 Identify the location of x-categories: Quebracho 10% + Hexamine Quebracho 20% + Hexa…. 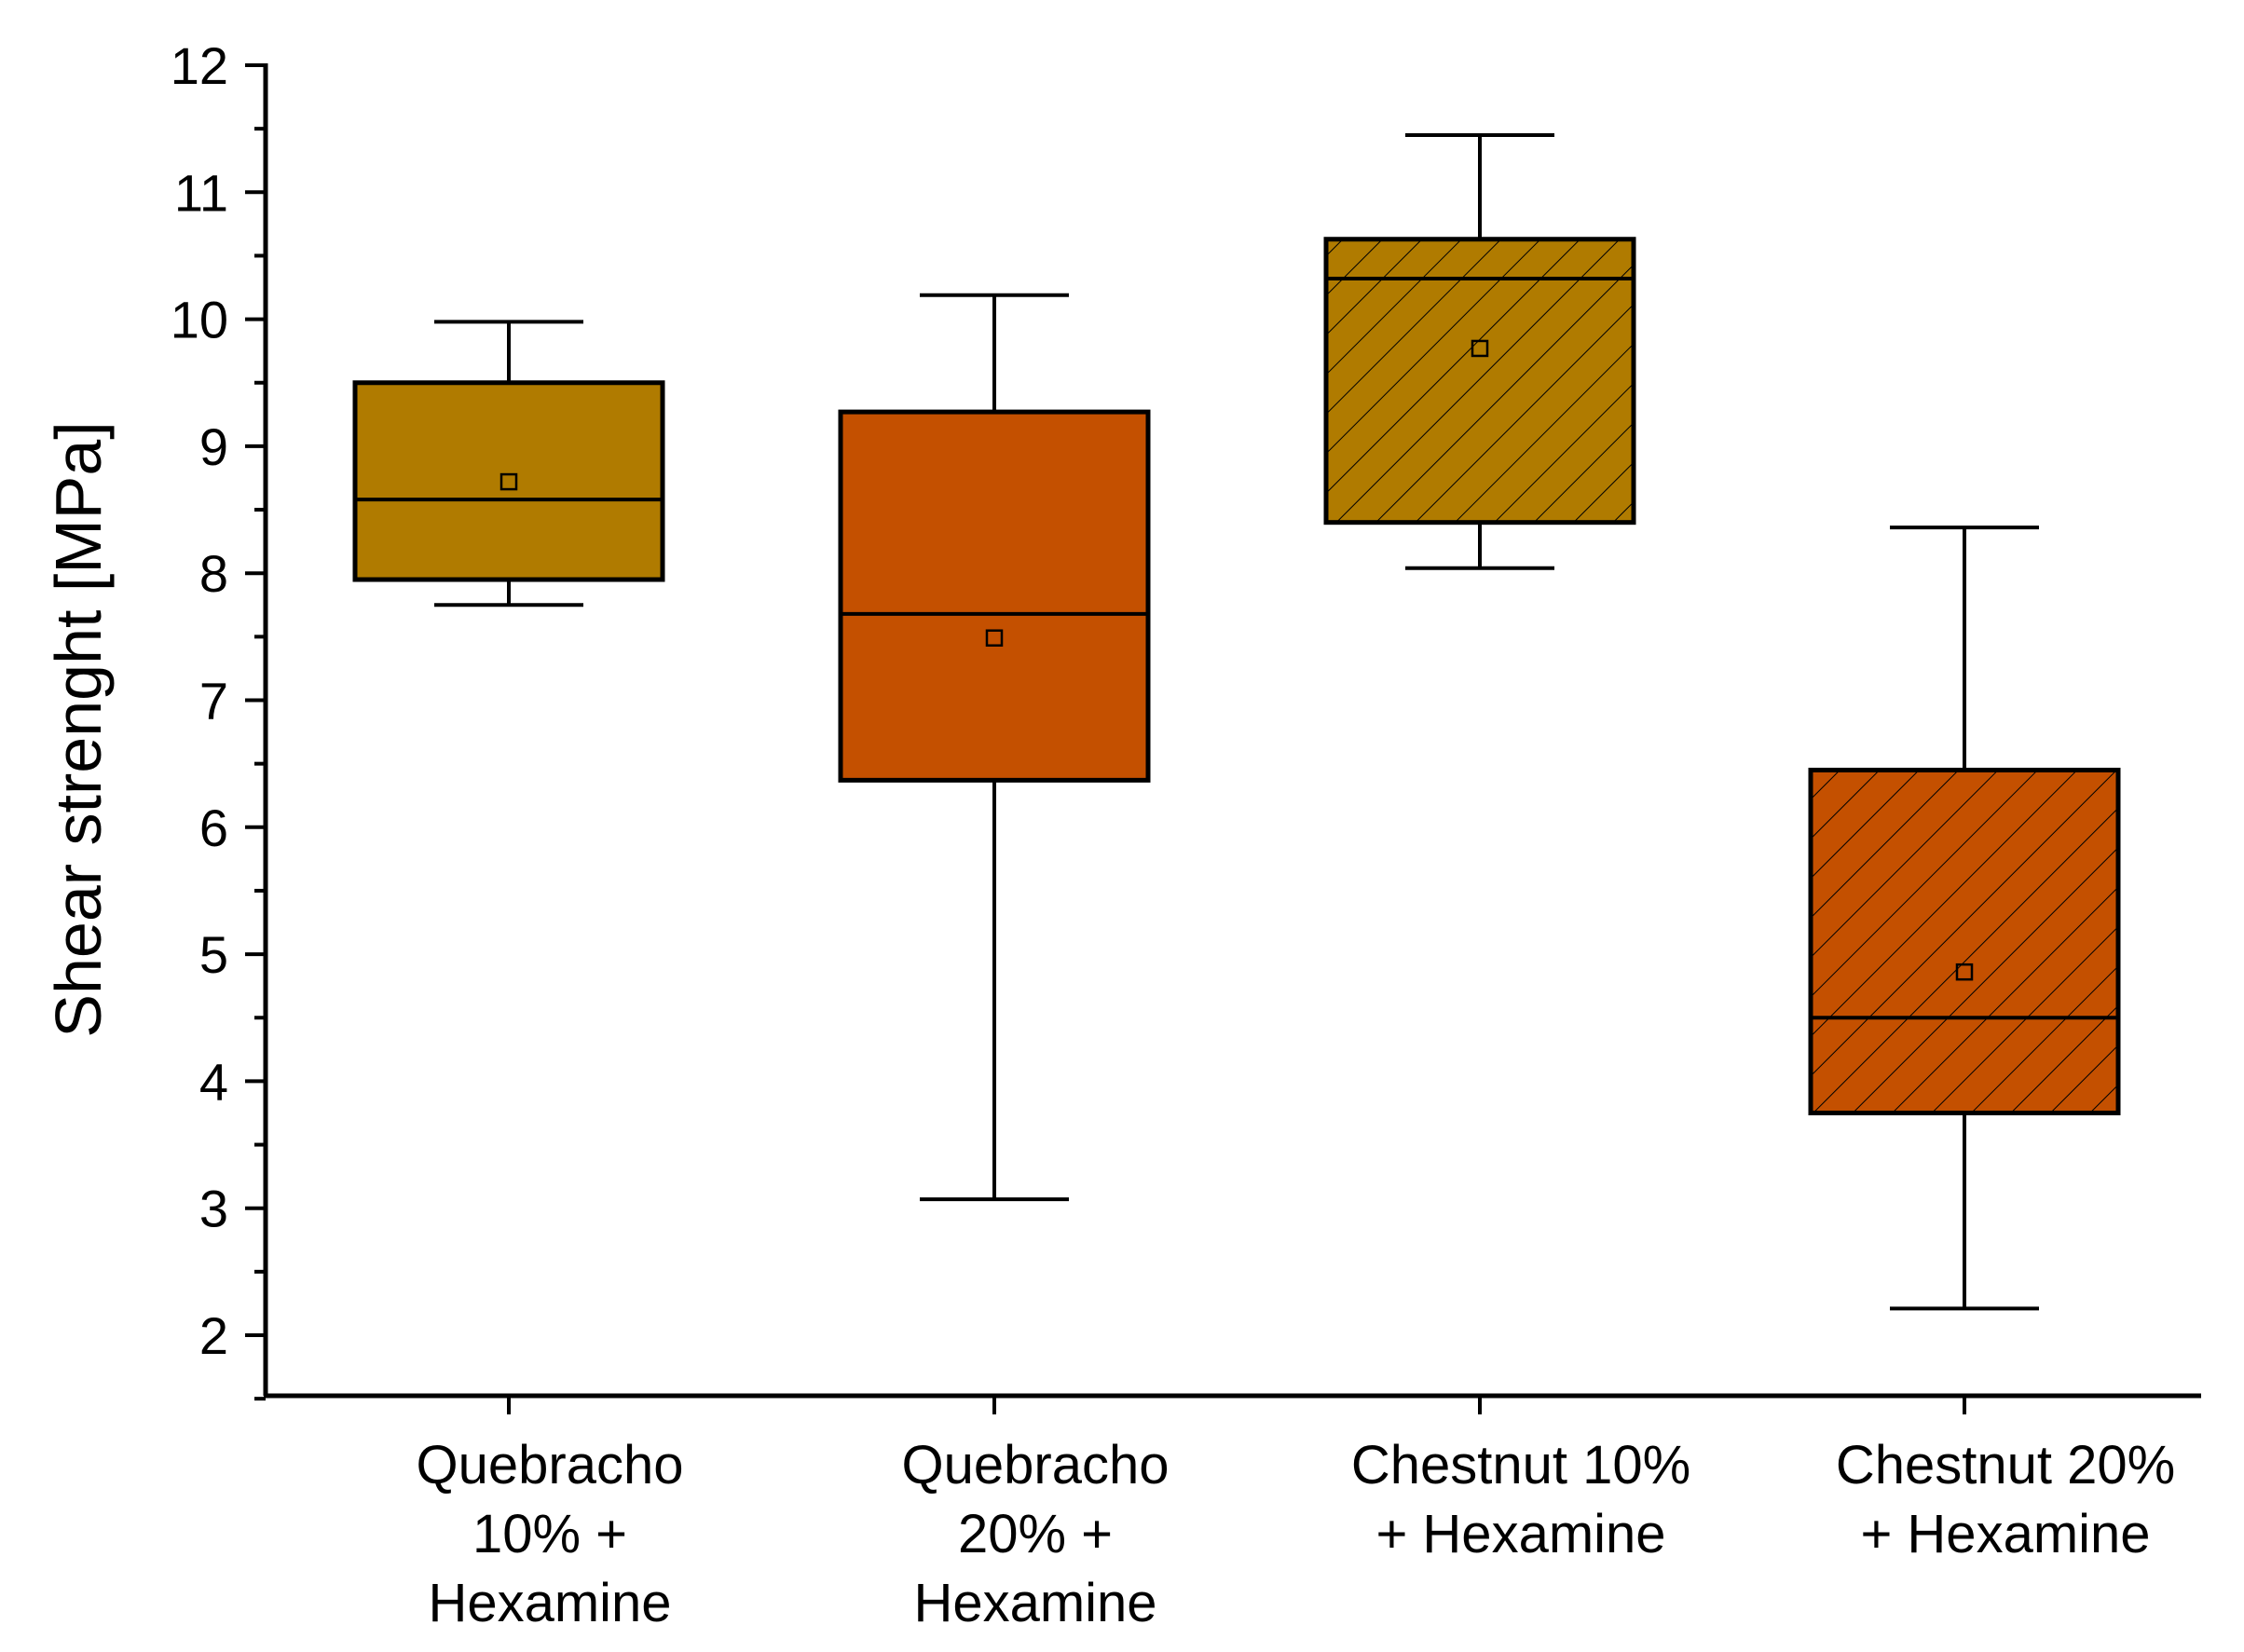
(1296, 1514).